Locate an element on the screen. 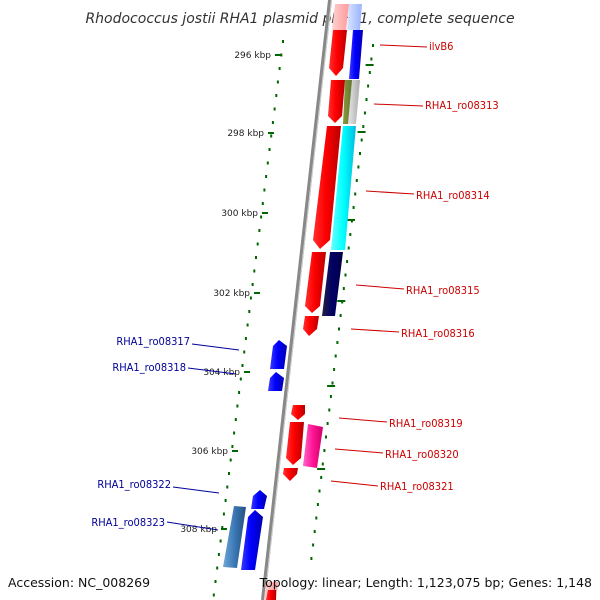 The height and width of the screenshot is (600, 600). reverse-strand-features is located at coordinates (255, 455).